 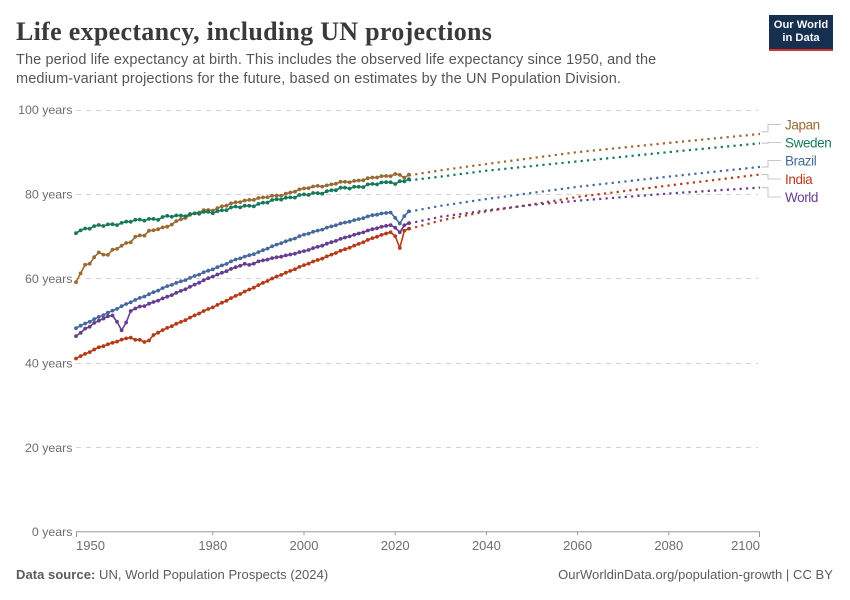 What do you see at coordinates (49, 194) in the screenshot?
I see `svg-text: 80 years` at bounding box center [49, 194].